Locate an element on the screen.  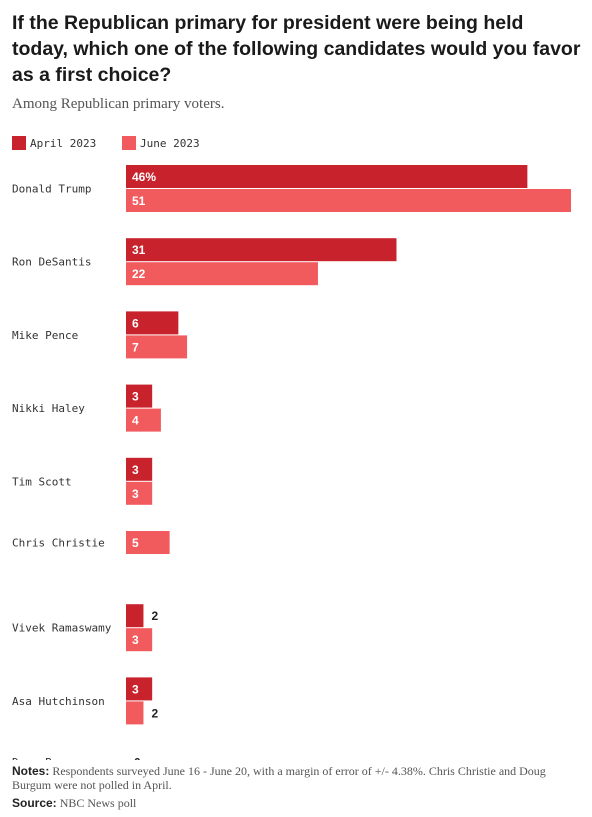
source-text: NBC News poll is located at coordinates (98, 803).